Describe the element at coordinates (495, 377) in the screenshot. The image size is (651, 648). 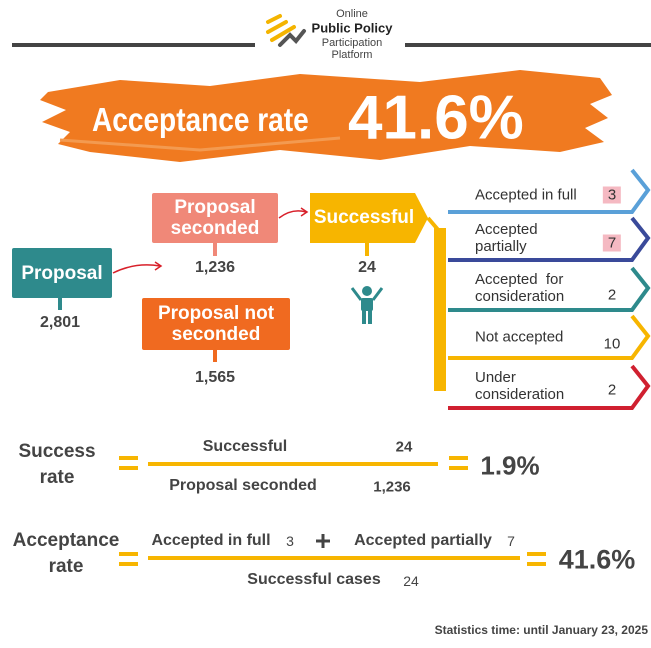
I see `text-line: Under` at that location.